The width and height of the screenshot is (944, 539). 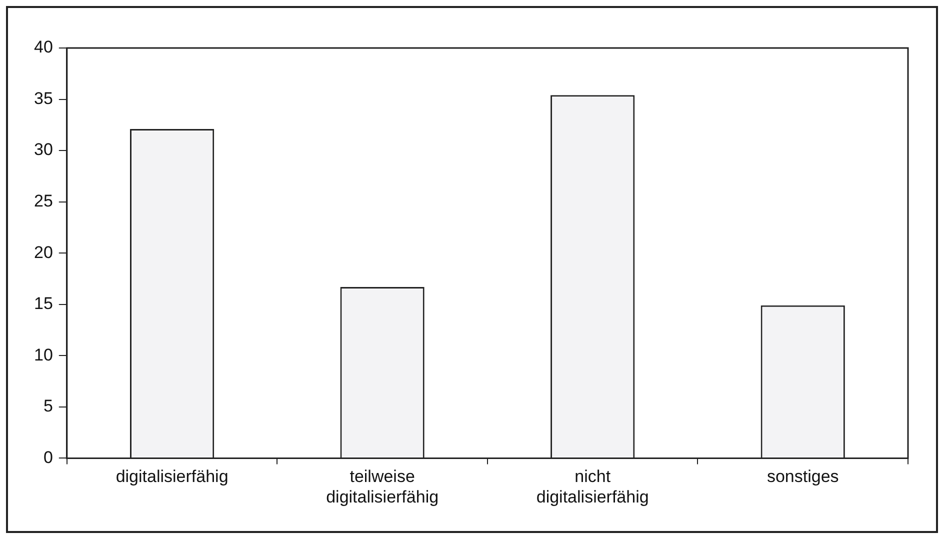 I want to click on y-tick-label: 10, so click(x=43, y=354).